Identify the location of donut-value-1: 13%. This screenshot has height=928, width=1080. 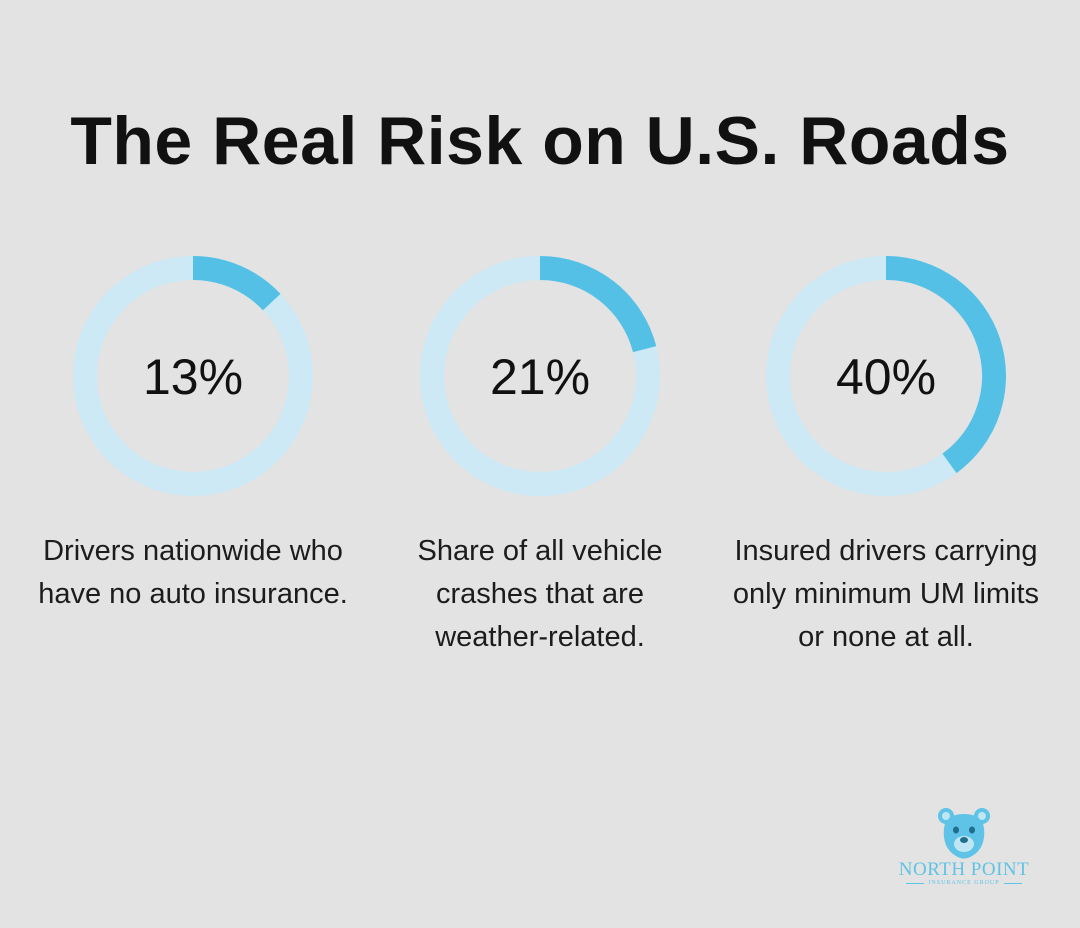
(193, 377).